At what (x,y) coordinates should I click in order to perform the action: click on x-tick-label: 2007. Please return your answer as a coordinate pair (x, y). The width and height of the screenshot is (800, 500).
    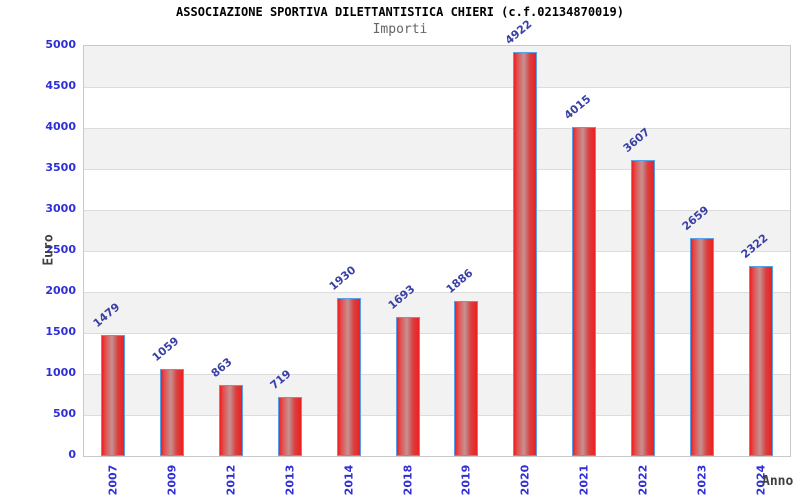
    Looking at the image, I should click on (113, 480).